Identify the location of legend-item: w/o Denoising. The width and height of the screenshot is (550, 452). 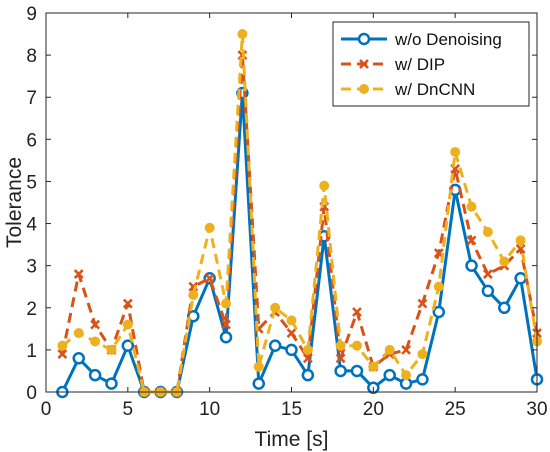
(421, 39).